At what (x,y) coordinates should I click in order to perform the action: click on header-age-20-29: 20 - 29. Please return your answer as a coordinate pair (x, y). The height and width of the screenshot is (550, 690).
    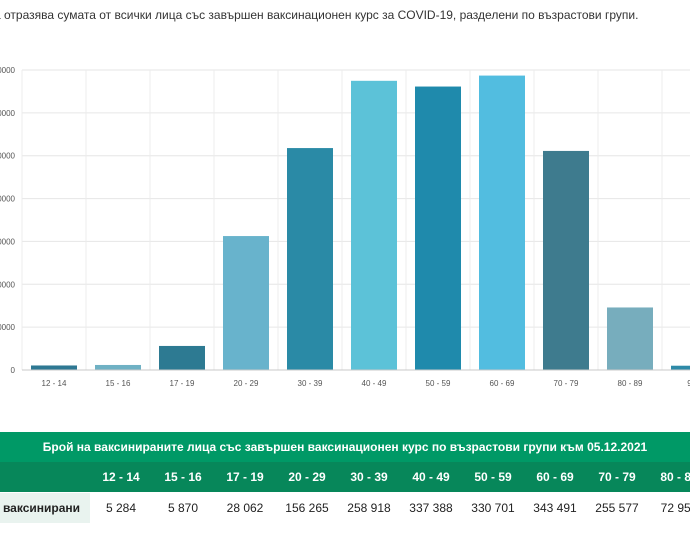
    Looking at the image, I should click on (307, 477).